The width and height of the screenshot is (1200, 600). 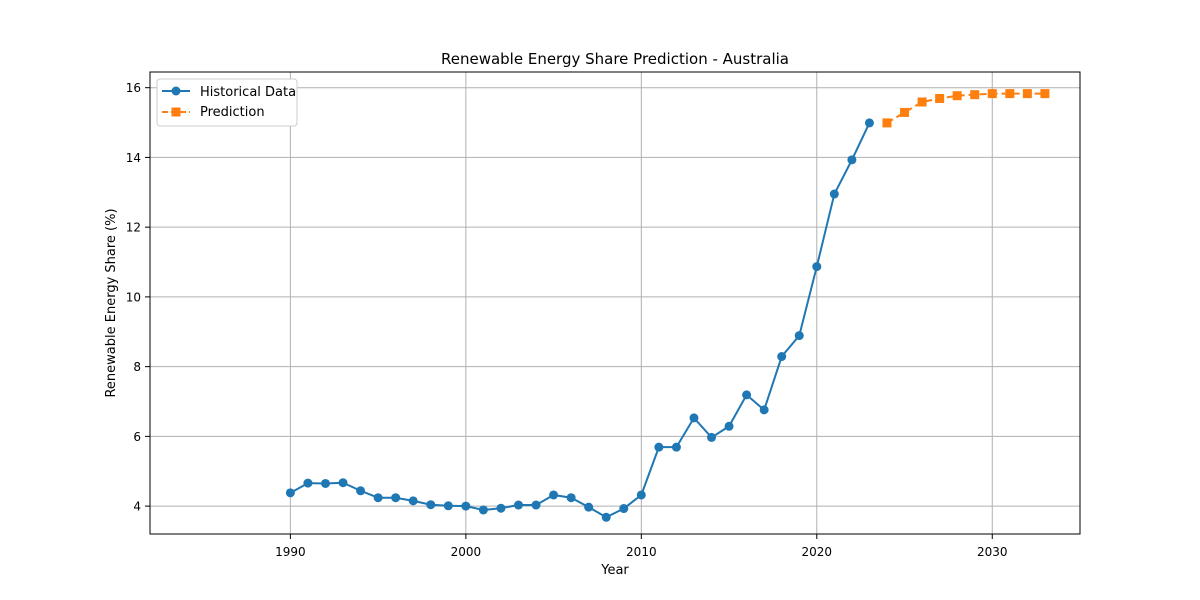 What do you see at coordinates (176, 112) in the screenshot?
I see `legend-marker-prediction` at bounding box center [176, 112].